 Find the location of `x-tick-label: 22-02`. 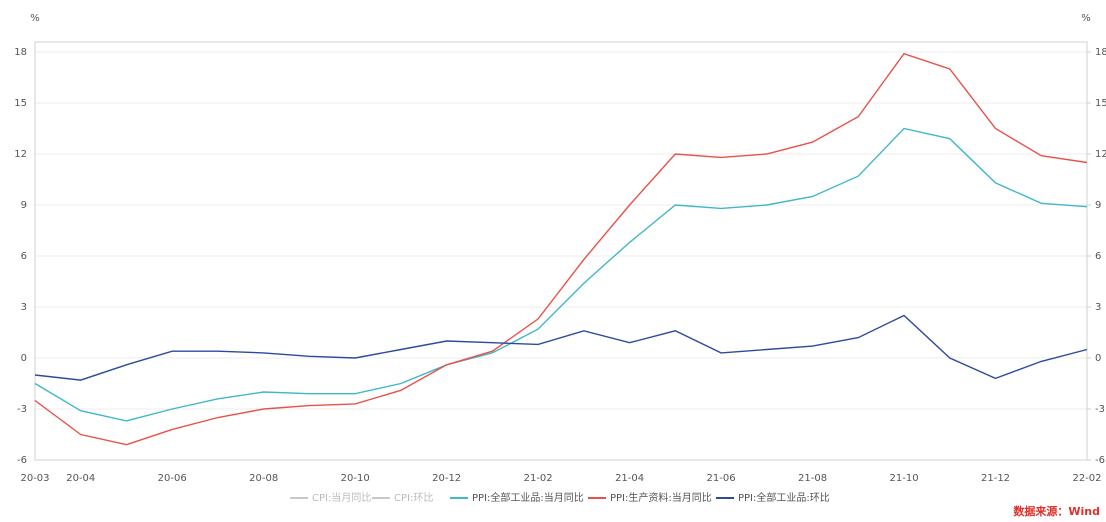

x-tick-label: 22-02 is located at coordinates (1086, 478).